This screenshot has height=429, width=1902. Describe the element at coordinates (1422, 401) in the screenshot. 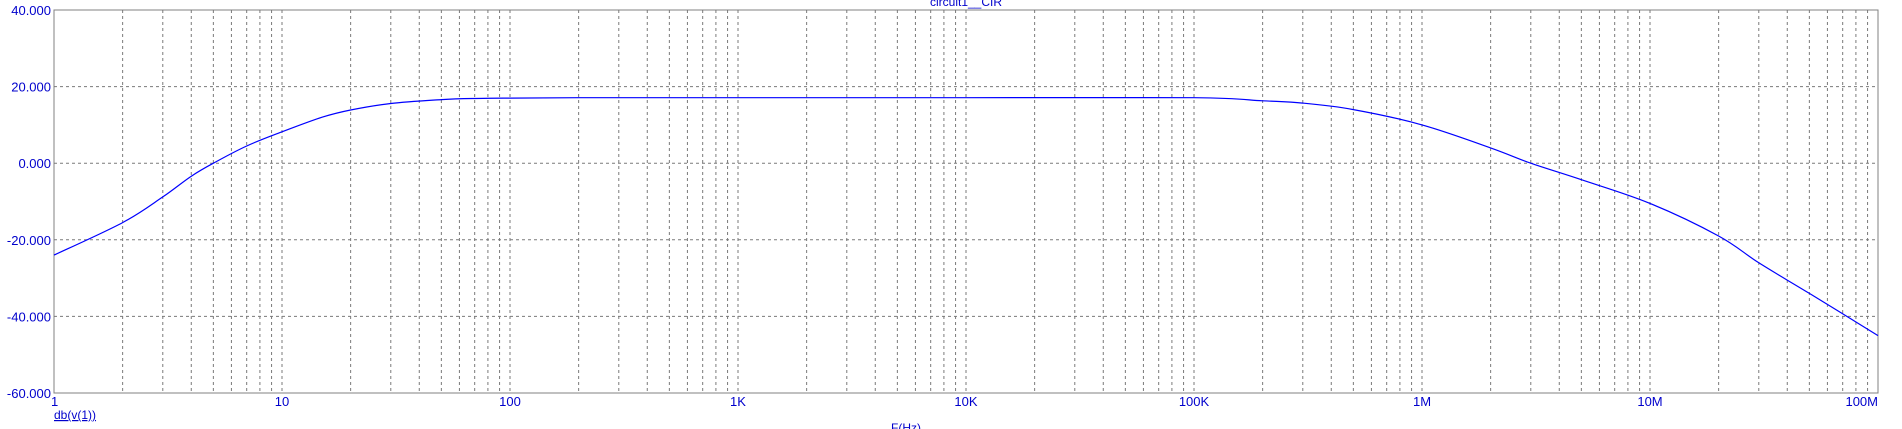

I see `x-tick-label: 1M` at that location.